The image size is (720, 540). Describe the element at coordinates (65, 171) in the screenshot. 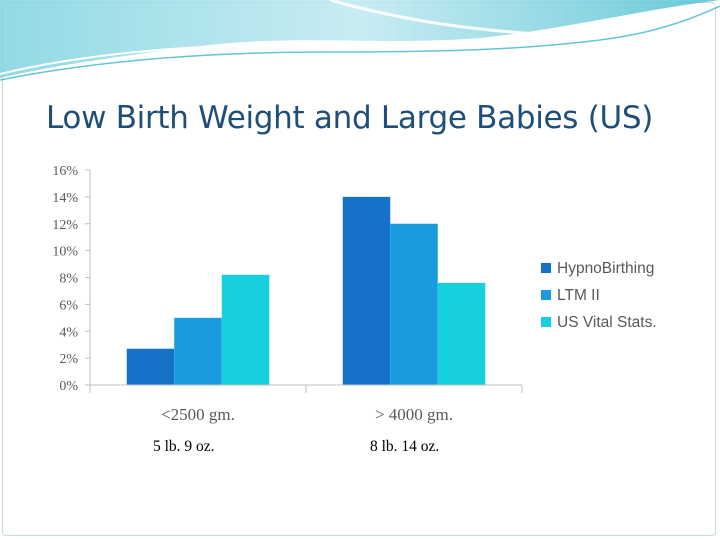

I see `y-tick-label: 16%` at that location.